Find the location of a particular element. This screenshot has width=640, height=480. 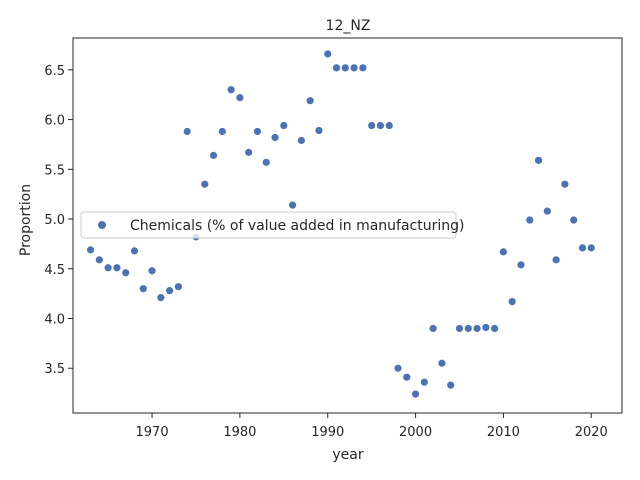

x-tick-label: 2000 is located at coordinates (415, 432).